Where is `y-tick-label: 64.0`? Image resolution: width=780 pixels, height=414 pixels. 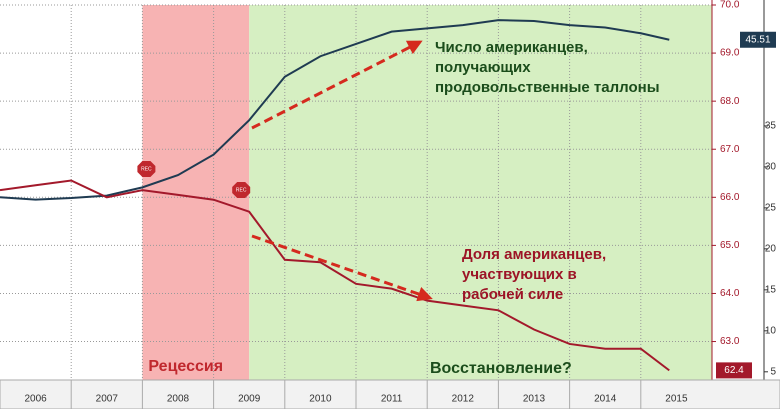 y-tick-label: 64.0 is located at coordinates (730, 293).